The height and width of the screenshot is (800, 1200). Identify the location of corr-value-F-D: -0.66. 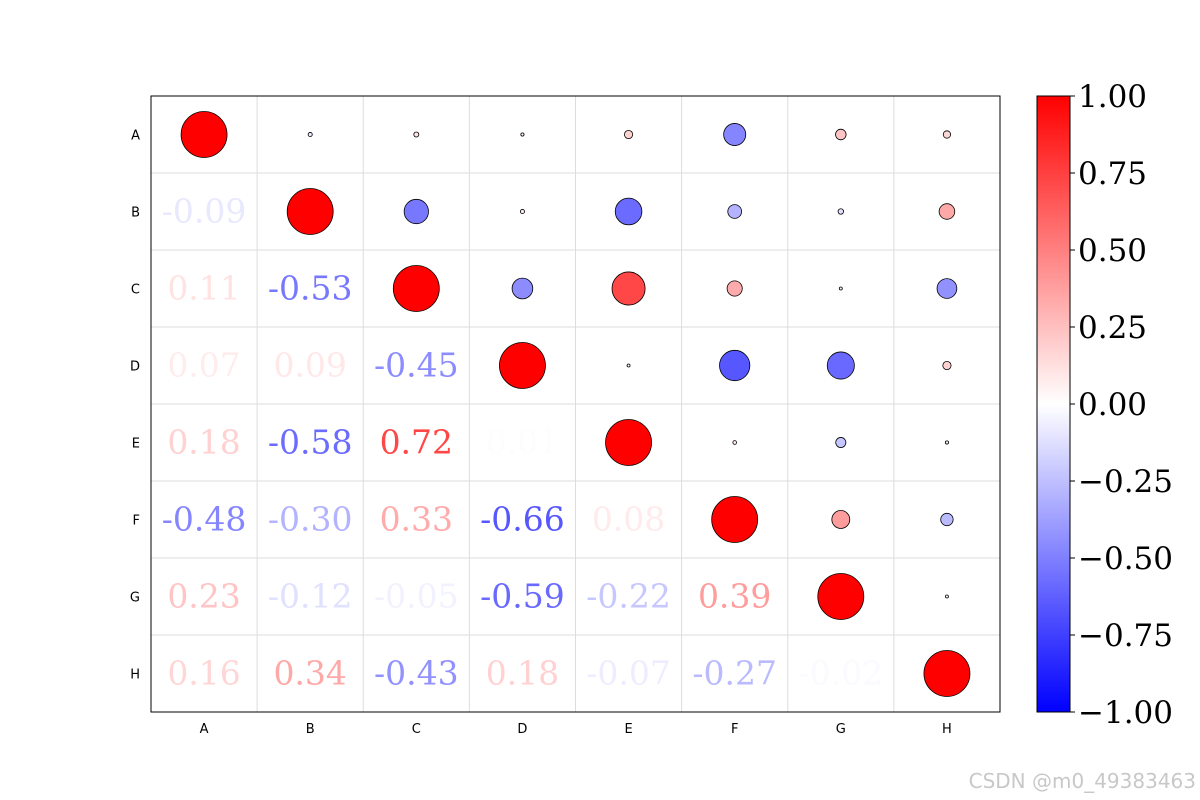
(522, 519).